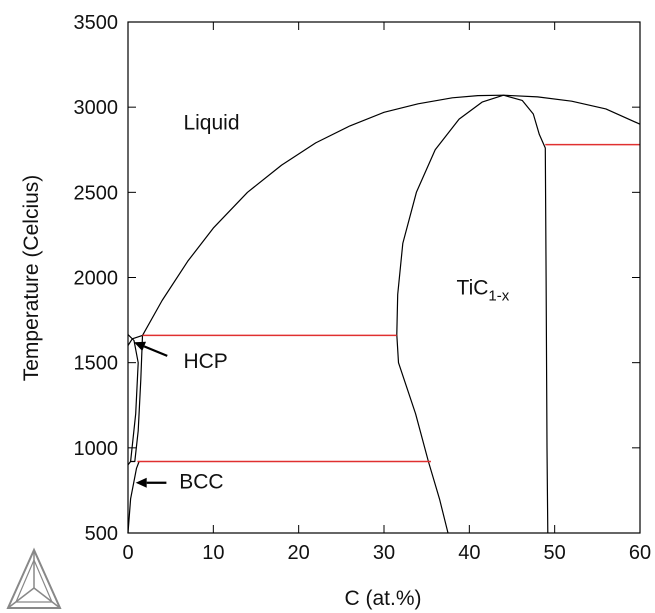  I want to click on x-tick-label: 10, so click(213, 553).